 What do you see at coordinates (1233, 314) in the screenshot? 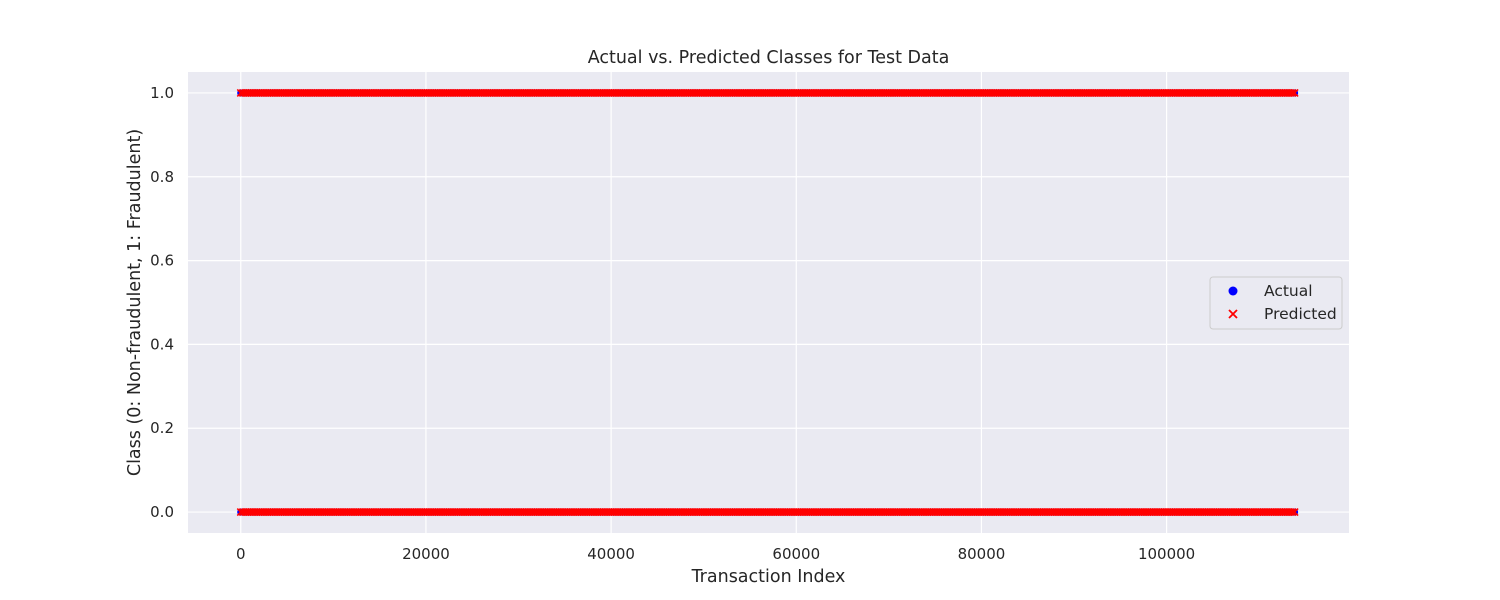
I see `legend-marker-predicted` at bounding box center [1233, 314].